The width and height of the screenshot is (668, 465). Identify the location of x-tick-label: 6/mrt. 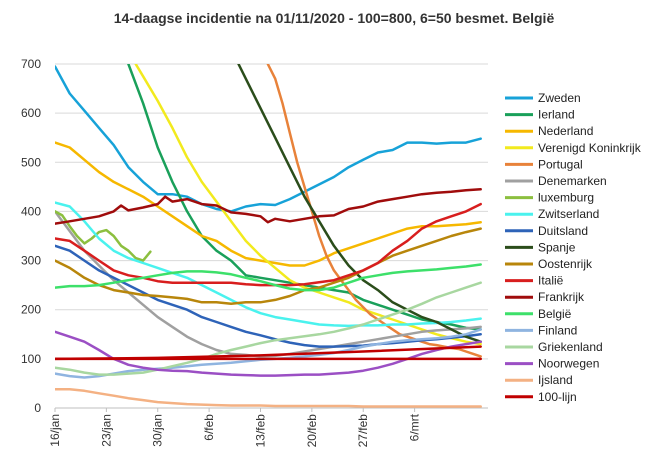
(415, 427).